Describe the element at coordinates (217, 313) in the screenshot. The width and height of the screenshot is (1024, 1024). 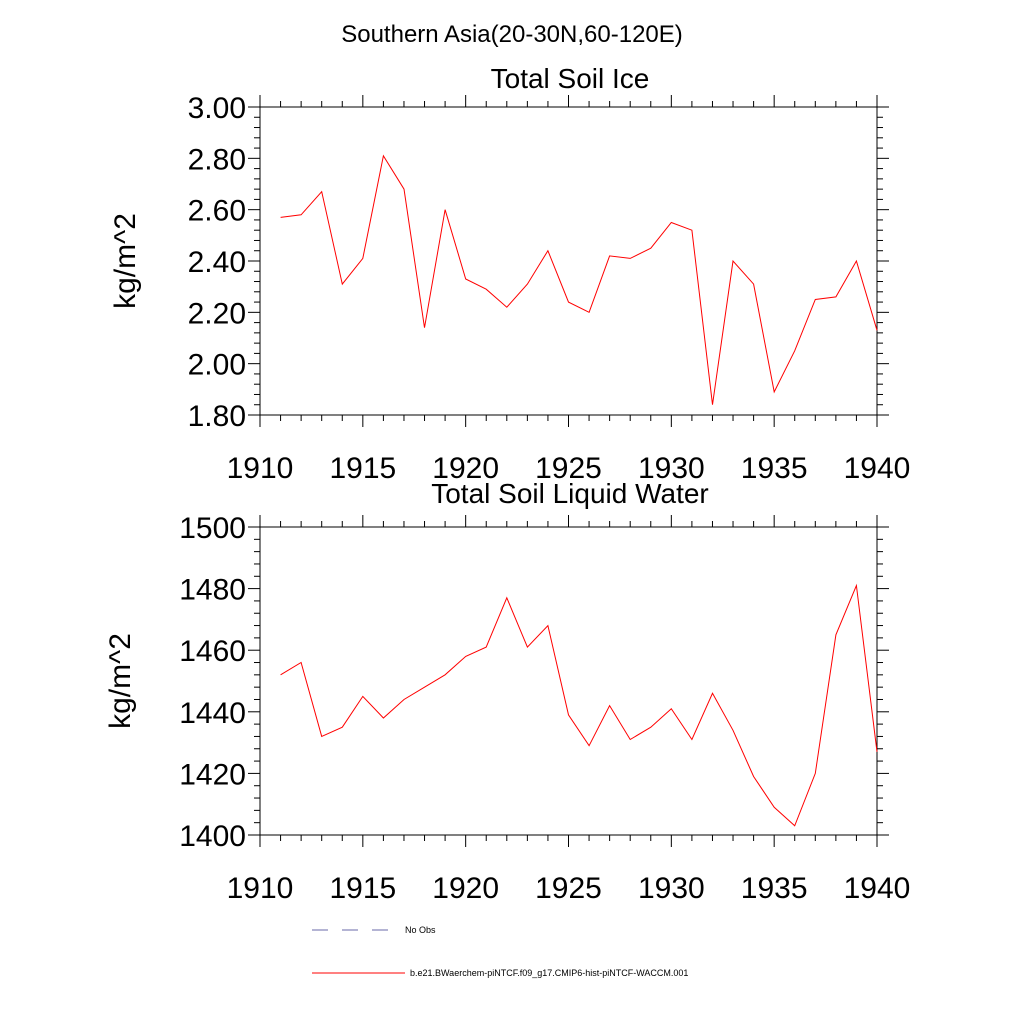
I see `y-tick-label: 2.20` at that location.